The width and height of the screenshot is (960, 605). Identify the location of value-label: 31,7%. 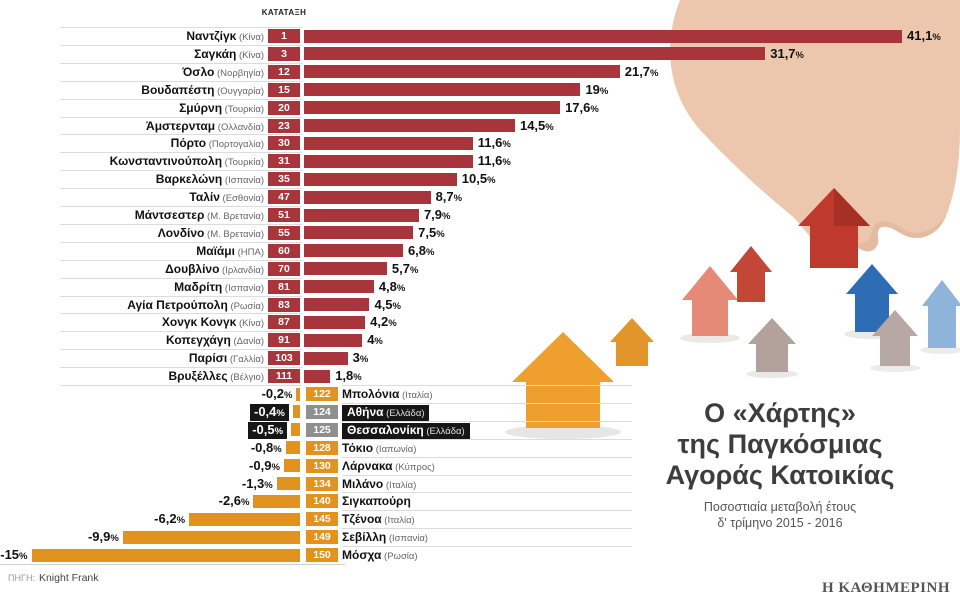
(787, 53).